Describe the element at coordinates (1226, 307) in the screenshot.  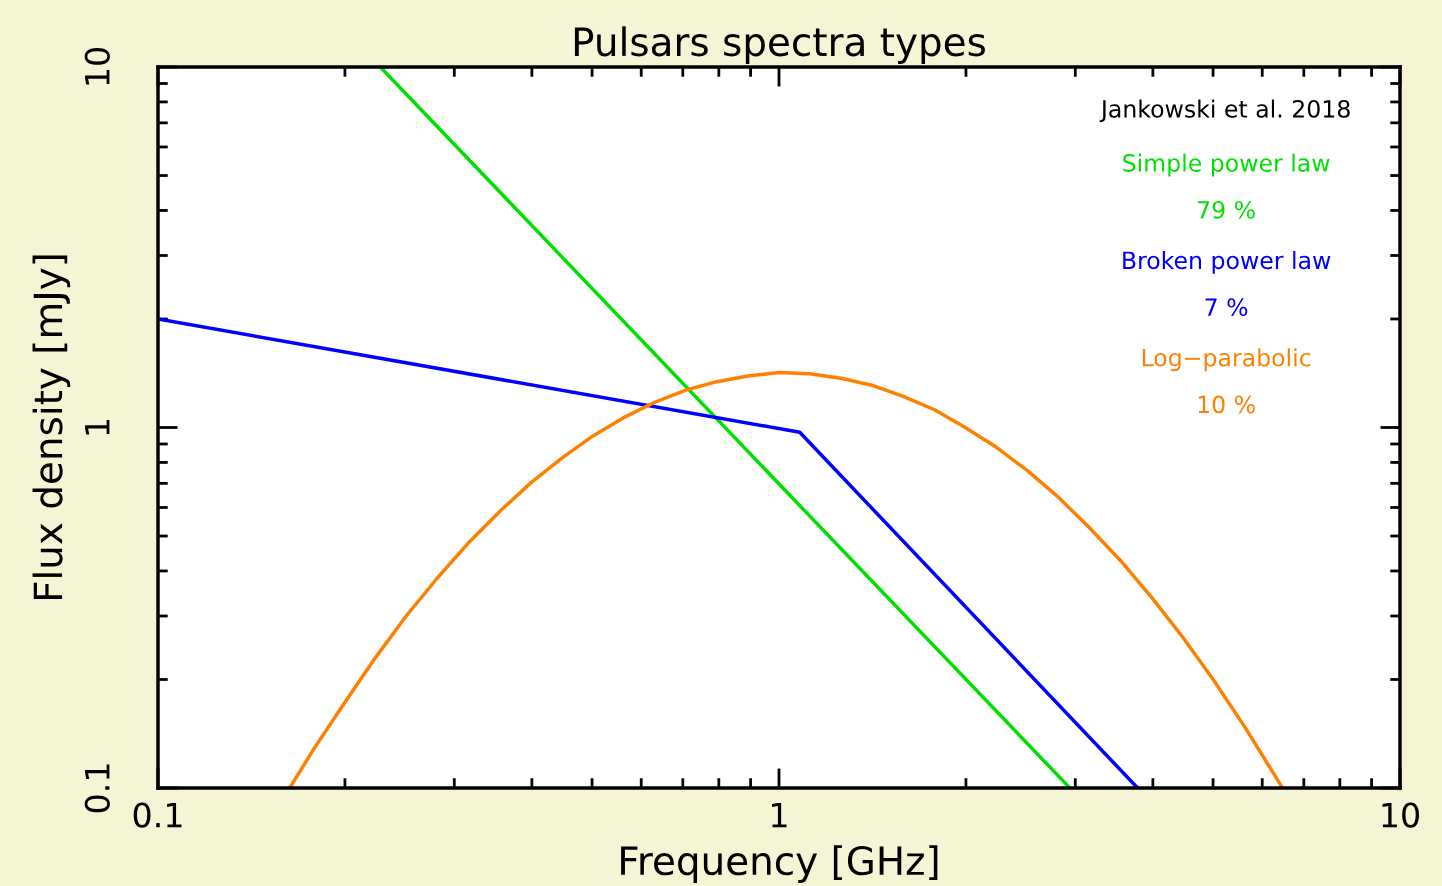
I see `annotation: 7 %` at that location.